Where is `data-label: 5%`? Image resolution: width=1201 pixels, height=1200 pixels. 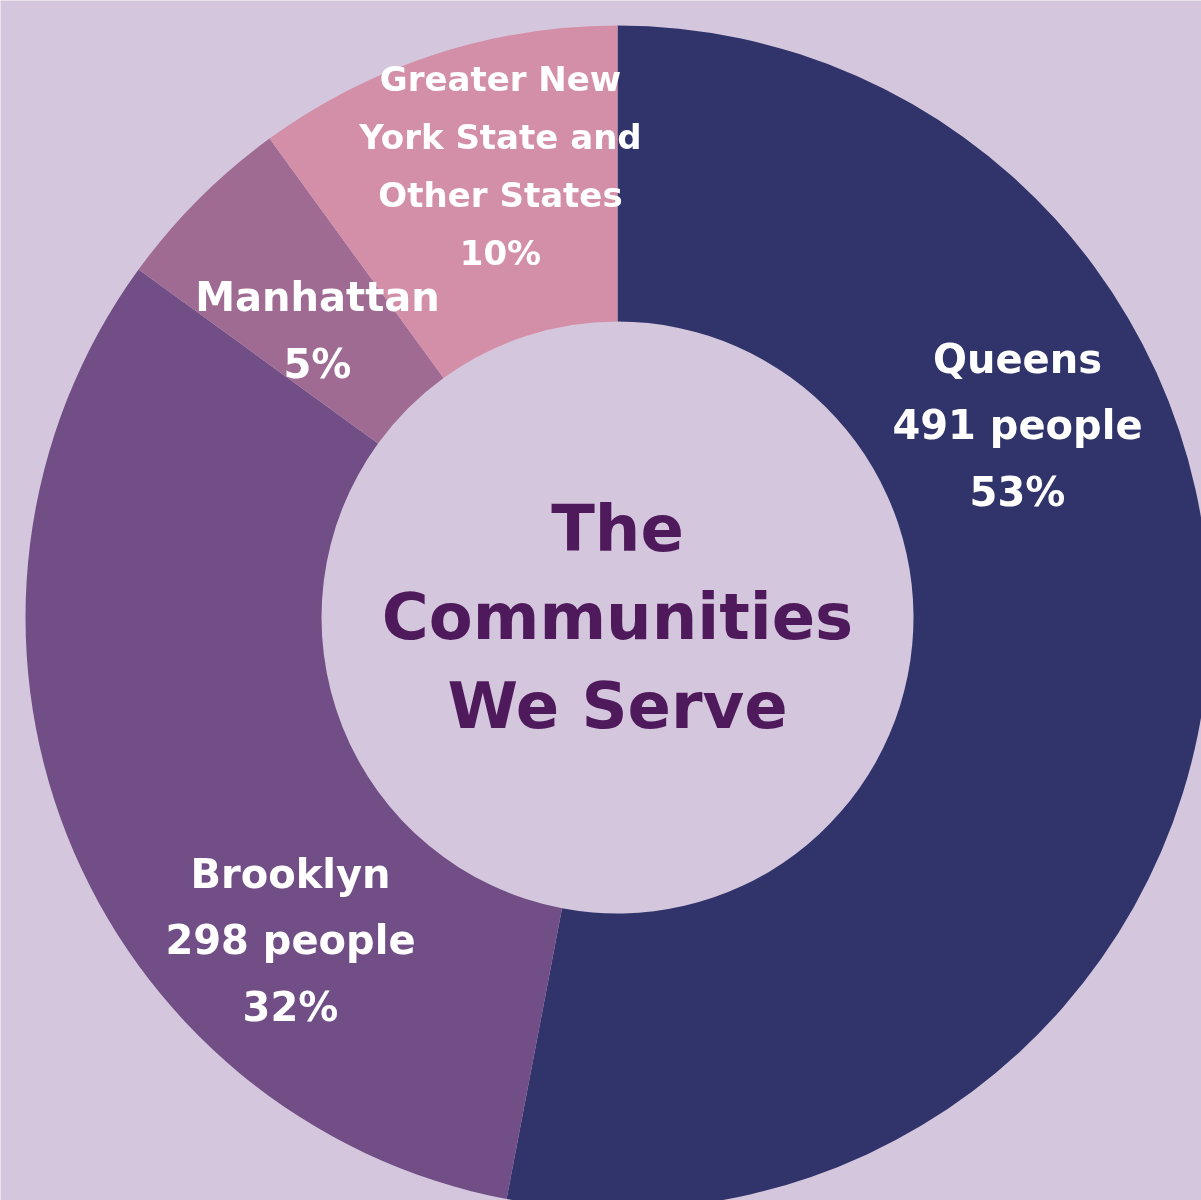
data-label: 5% is located at coordinates (317, 363).